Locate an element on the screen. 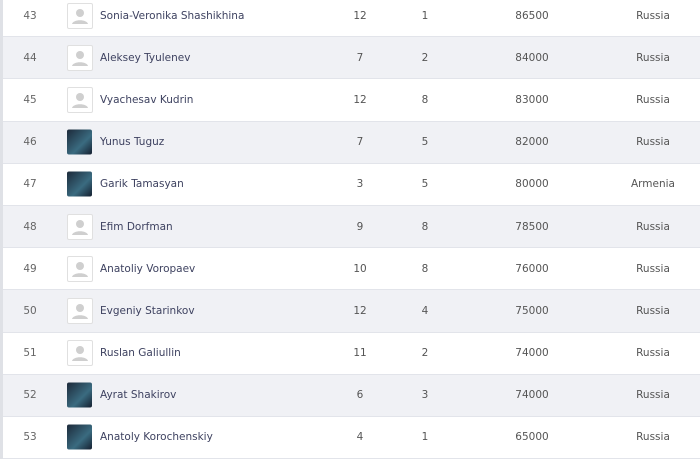  rank: 50 is located at coordinates (30, 310).